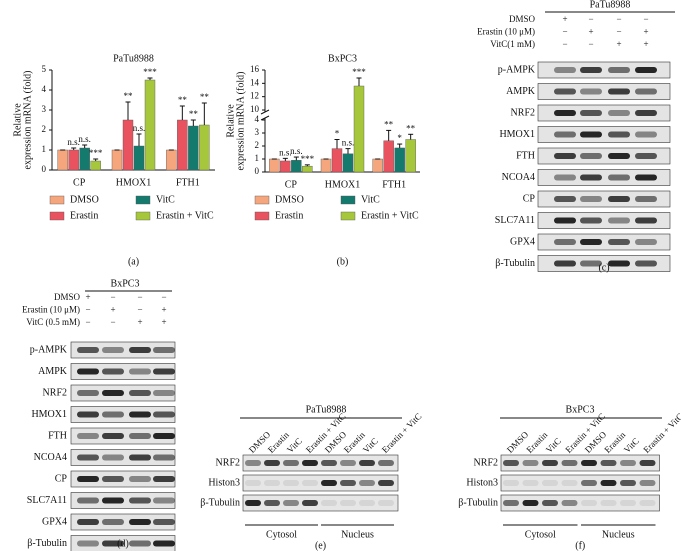  I want to click on legend-label: VitC, so click(165, 199).